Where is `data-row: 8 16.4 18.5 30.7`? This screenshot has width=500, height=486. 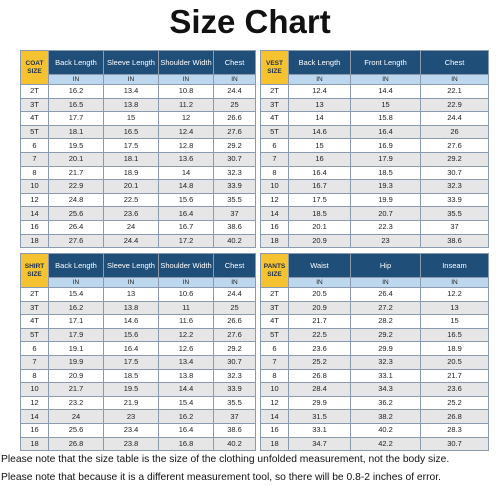 data-row: 8 16.4 18.5 30.7 is located at coordinates (374, 173).